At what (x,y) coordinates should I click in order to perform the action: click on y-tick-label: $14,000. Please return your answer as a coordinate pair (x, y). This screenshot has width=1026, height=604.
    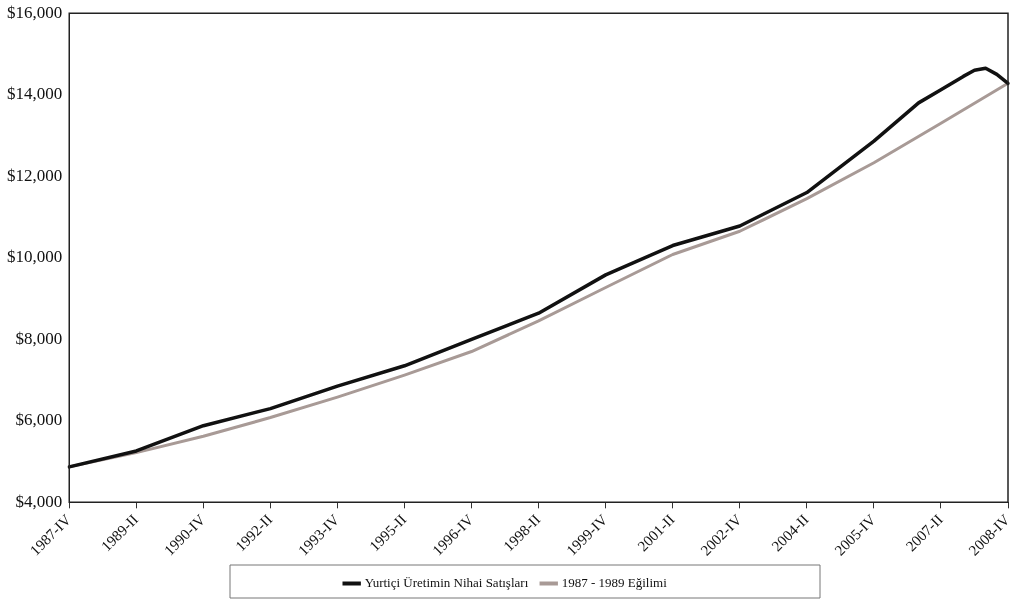
    Looking at the image, I should click on (35, 94).